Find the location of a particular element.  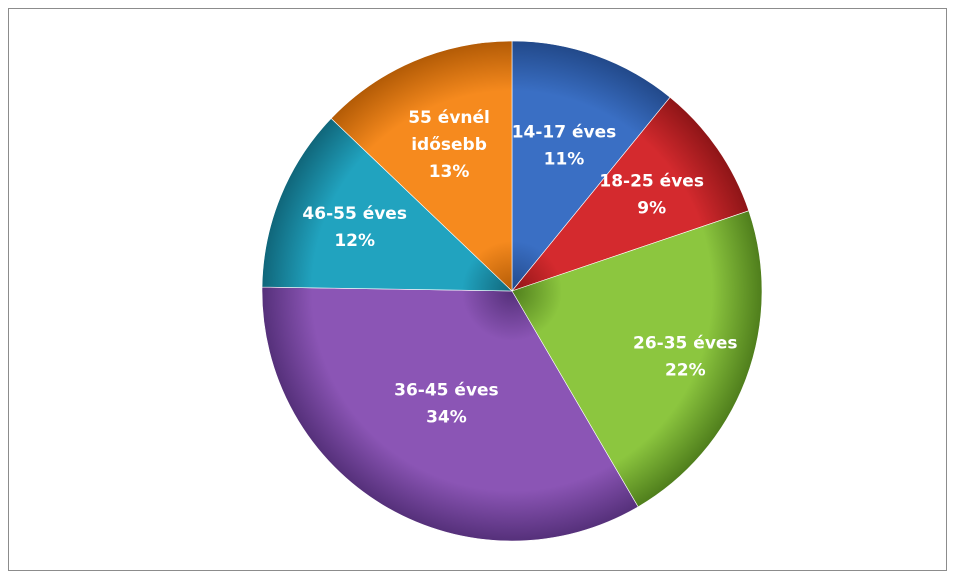

slice-label: 18-25 éves 9% is located at coordinates (651, 195).